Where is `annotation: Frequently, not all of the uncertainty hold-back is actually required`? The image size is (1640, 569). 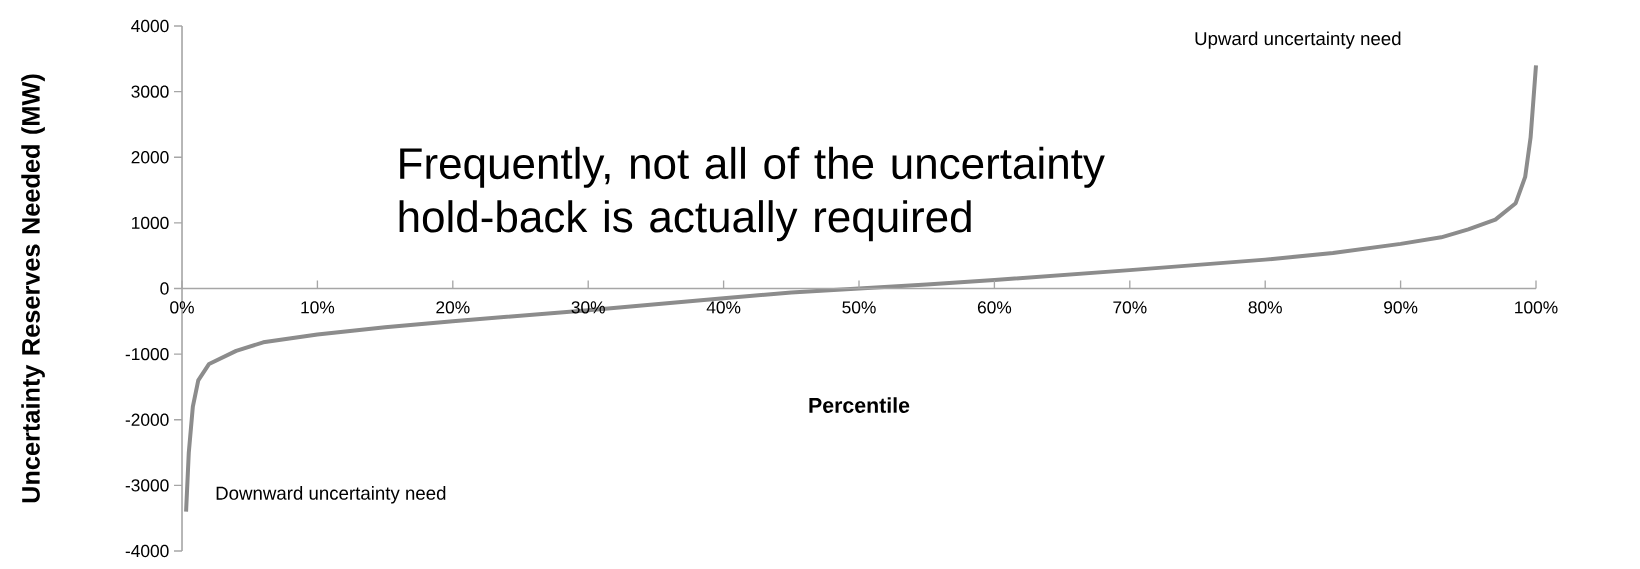 annotation: Frequently, not all of the uncertainty hold-back is actually required is located at coordinates (752, 194).